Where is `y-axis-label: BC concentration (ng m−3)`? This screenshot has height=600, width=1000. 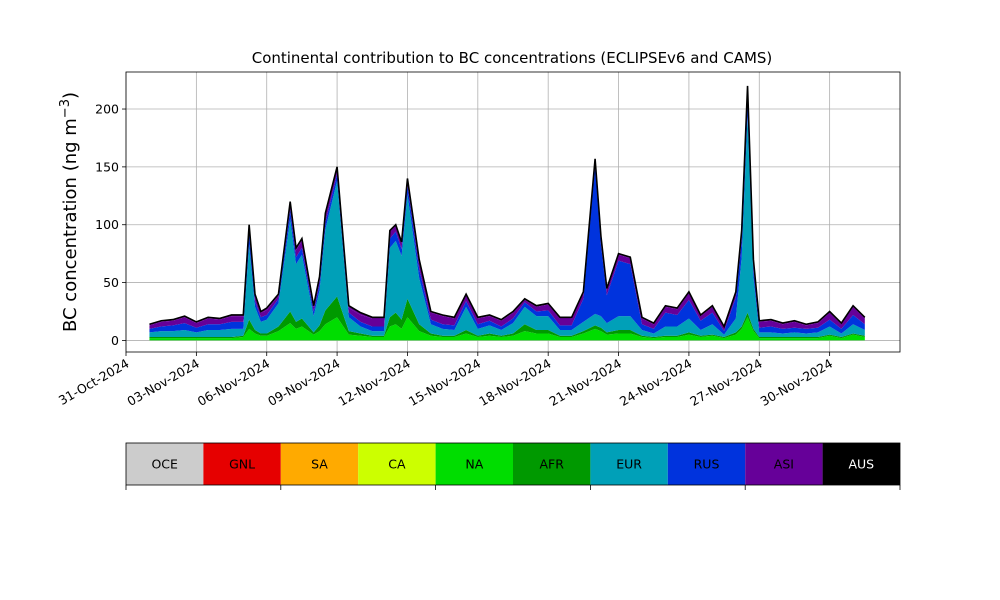
y-axis-label: BC concentration (ng m−3) is located at coordinates (69, 212).